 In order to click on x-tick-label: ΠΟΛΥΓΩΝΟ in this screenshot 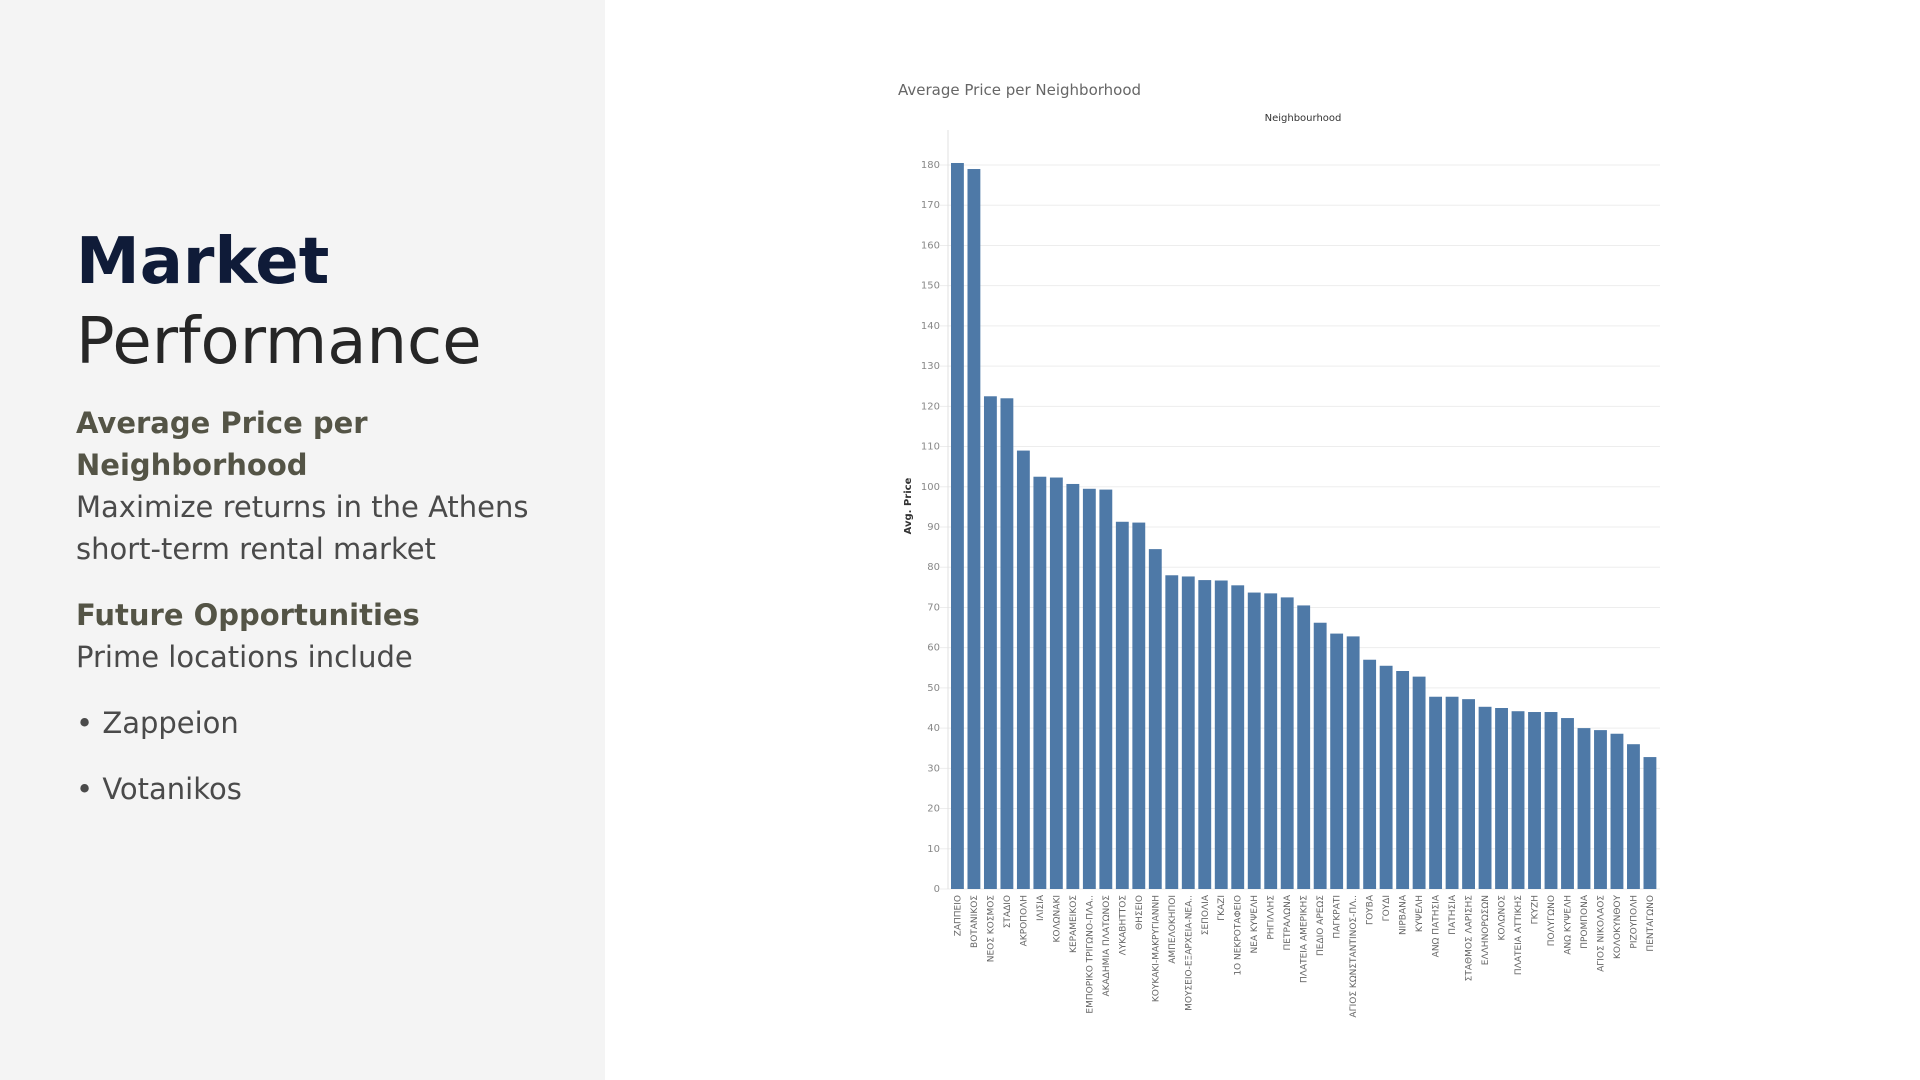, I will do `click(1552, 920)`.